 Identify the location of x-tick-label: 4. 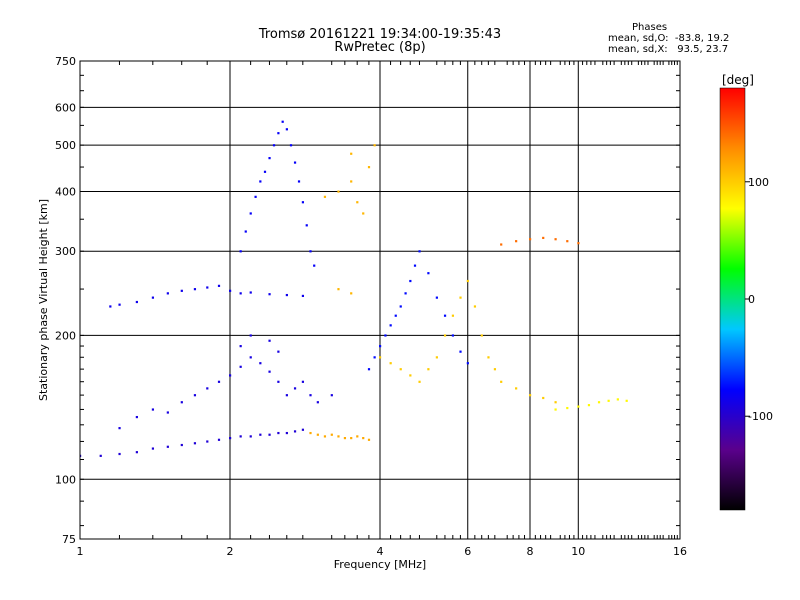
(380, 551).